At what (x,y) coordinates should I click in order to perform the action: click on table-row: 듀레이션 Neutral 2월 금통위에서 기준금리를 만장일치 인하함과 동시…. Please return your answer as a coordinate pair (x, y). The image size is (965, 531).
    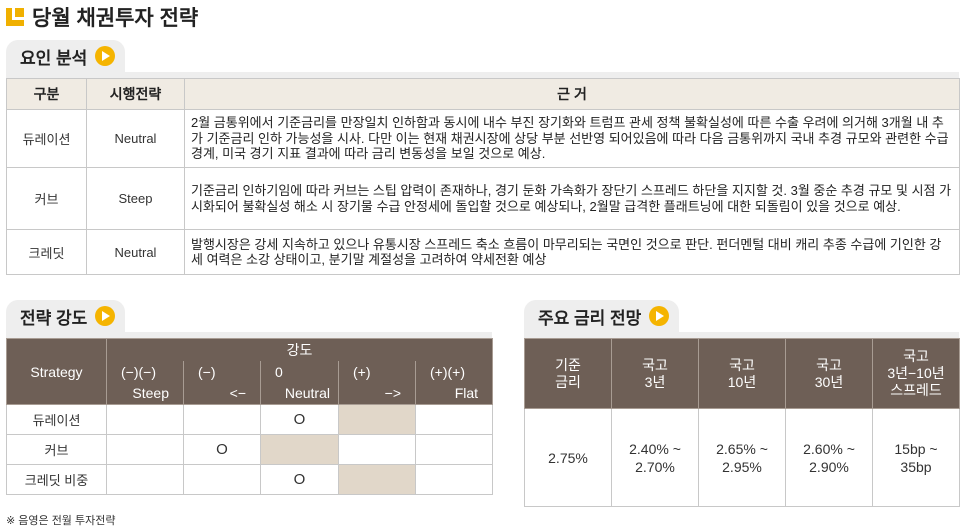
    Looking at the image, I should click on (483, 138).